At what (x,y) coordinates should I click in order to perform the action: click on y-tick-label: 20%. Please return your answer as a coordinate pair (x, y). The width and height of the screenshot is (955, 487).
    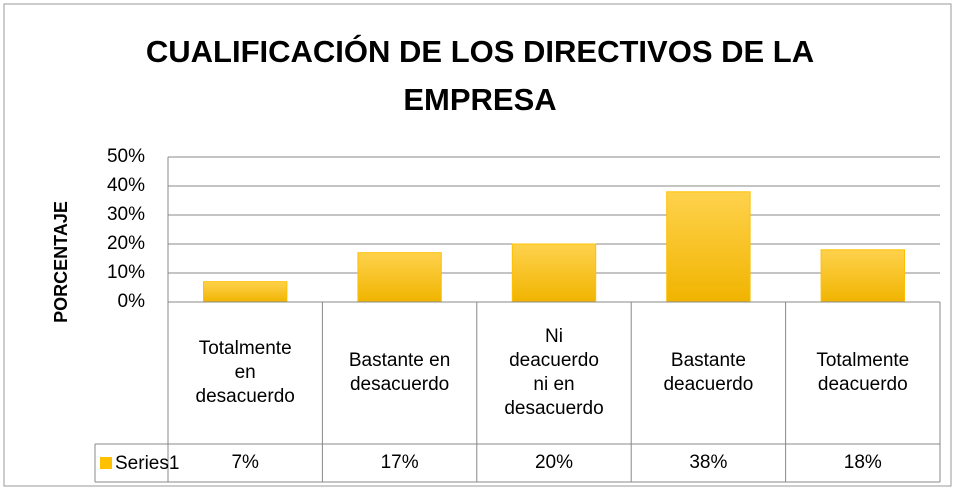
    Looking at the image, I should click on (126, 243).